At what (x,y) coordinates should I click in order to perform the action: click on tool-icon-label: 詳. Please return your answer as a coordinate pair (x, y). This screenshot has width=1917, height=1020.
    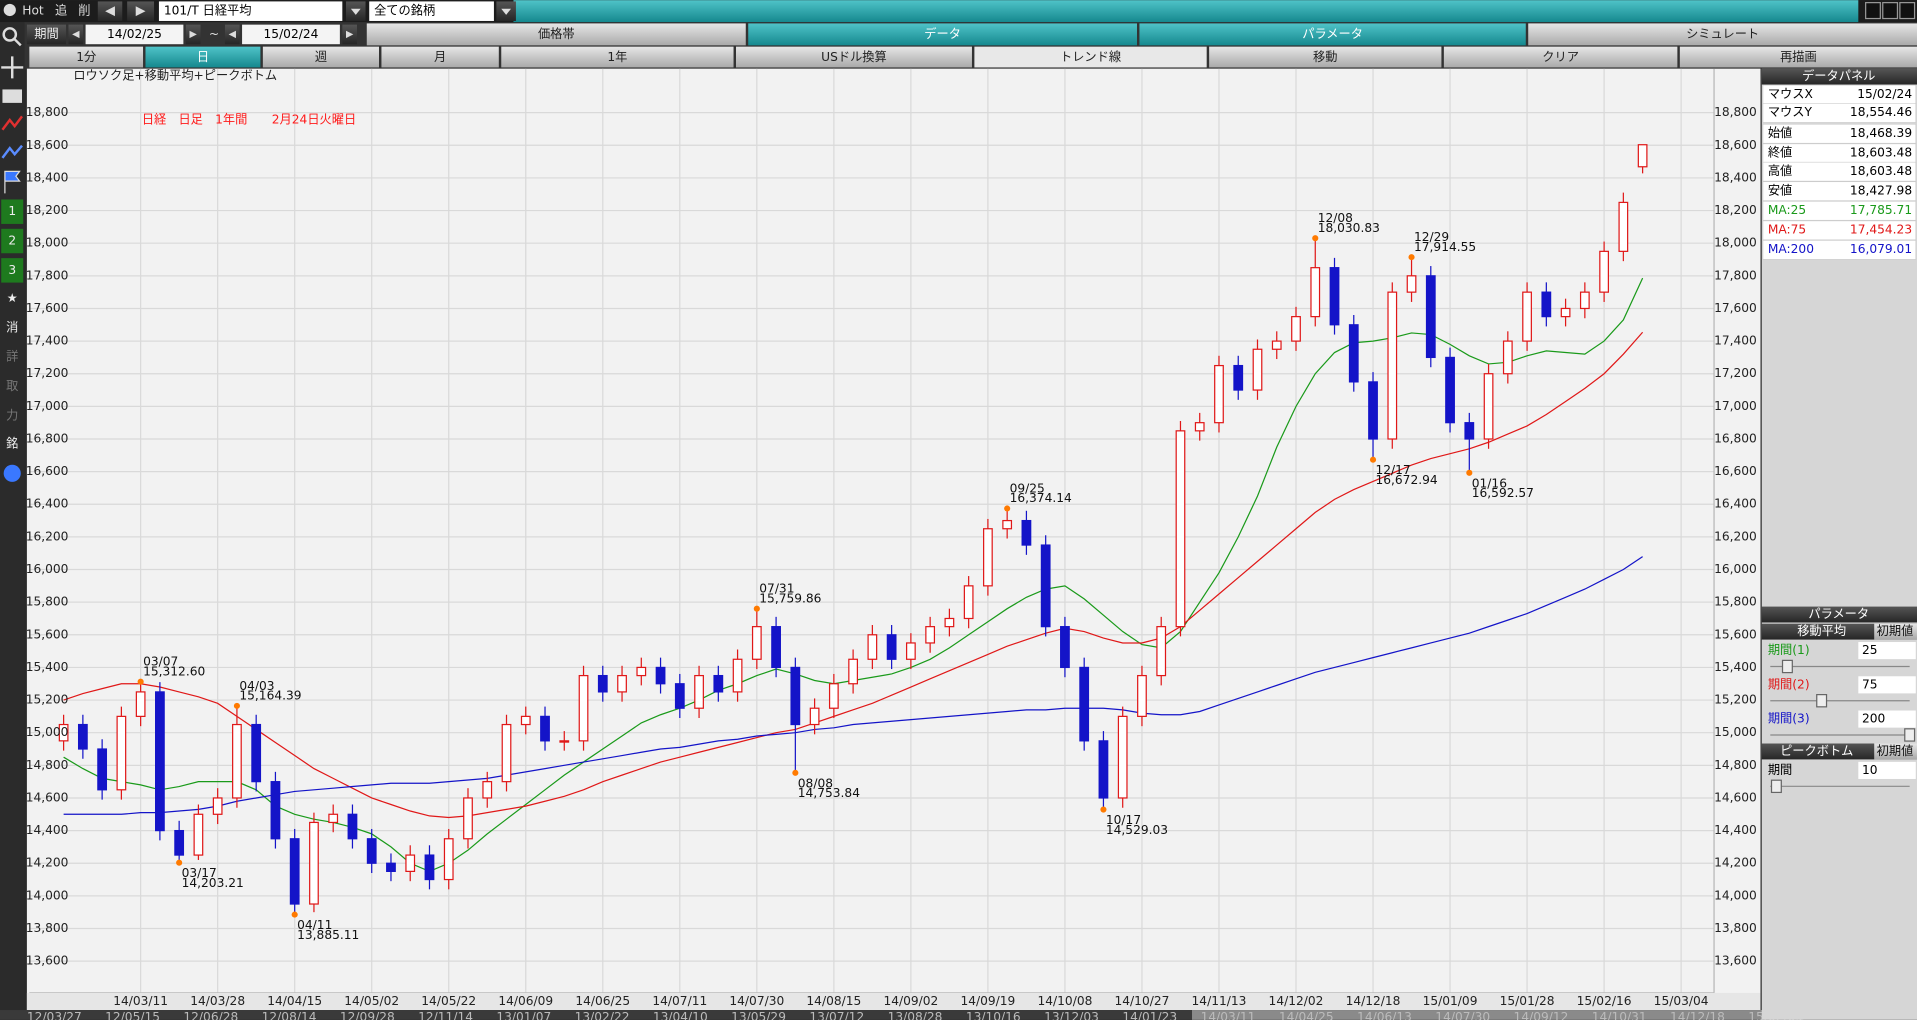
    Looking at the image, I should click on (12, 356).